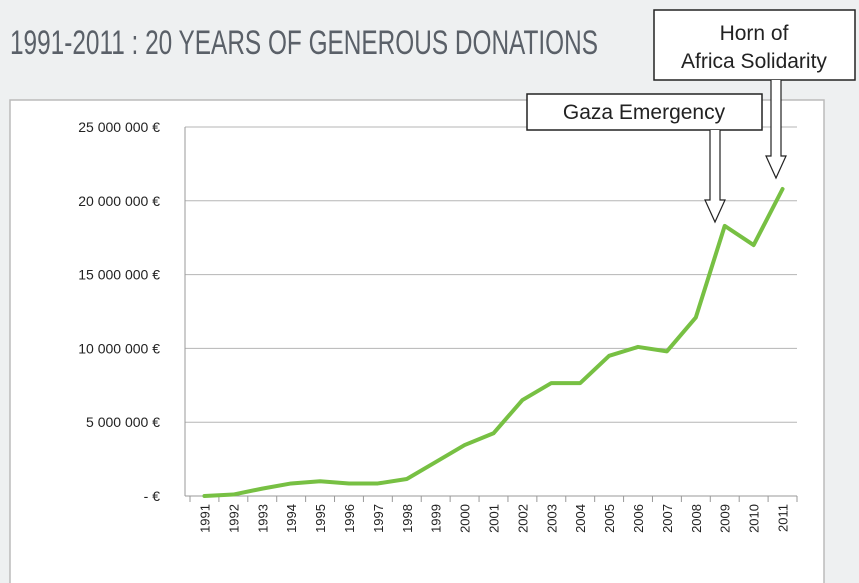 Image resolution: width=859 pixels, height=583 pixels. Describe the element at coordinates (119, 127) in the screenshot. I see `y-tick-label: 25 000 000 €` at that location.